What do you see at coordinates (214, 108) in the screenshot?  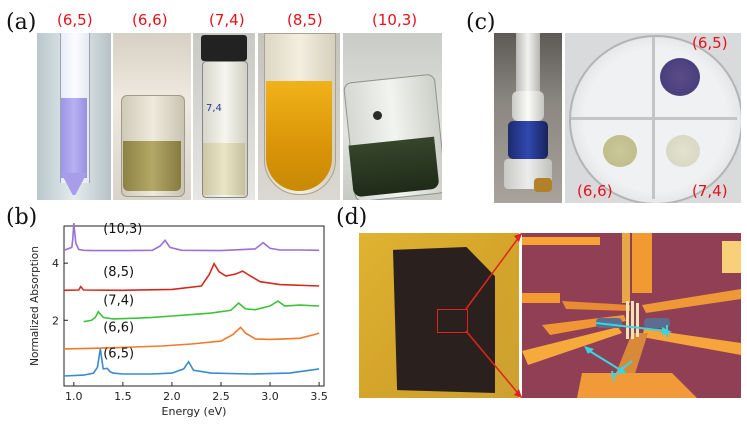 I see `vial-label-7-4: 7,4` at bounding box center [214, 108].